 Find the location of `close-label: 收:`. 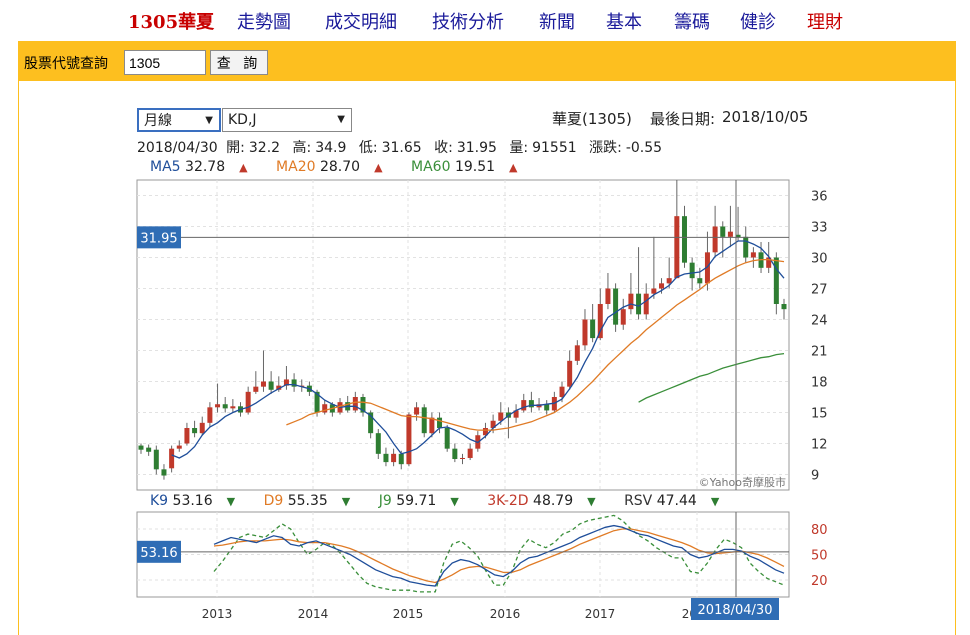

close-label: 收: is located at coordinates (443, 148).